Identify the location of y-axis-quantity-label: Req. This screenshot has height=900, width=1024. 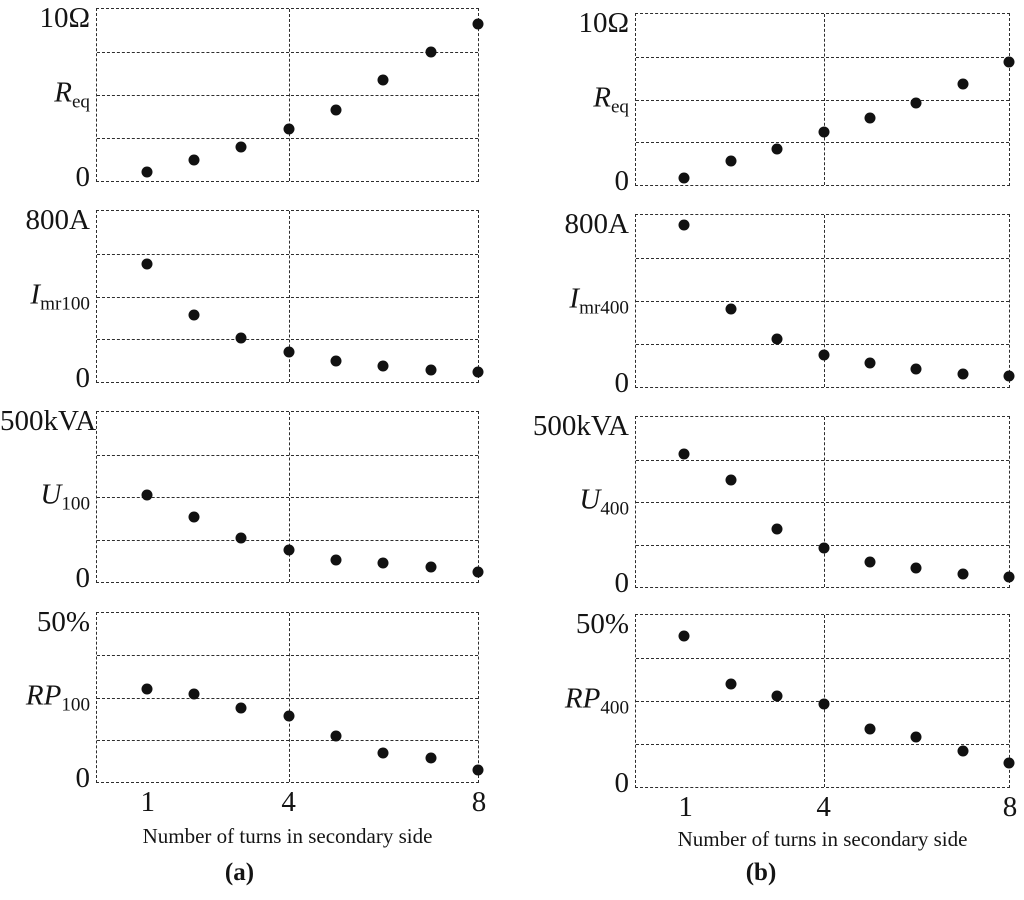
(45, 94).